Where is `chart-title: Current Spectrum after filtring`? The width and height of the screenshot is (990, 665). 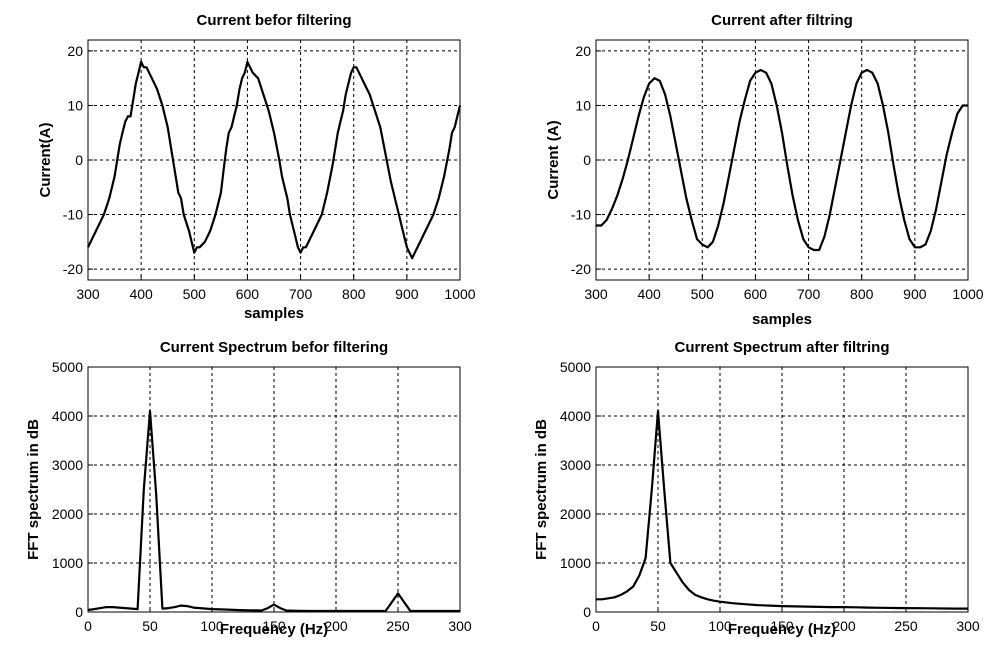 chart-title: Current Spectrum after filtring is located at coordinates (781, 347).